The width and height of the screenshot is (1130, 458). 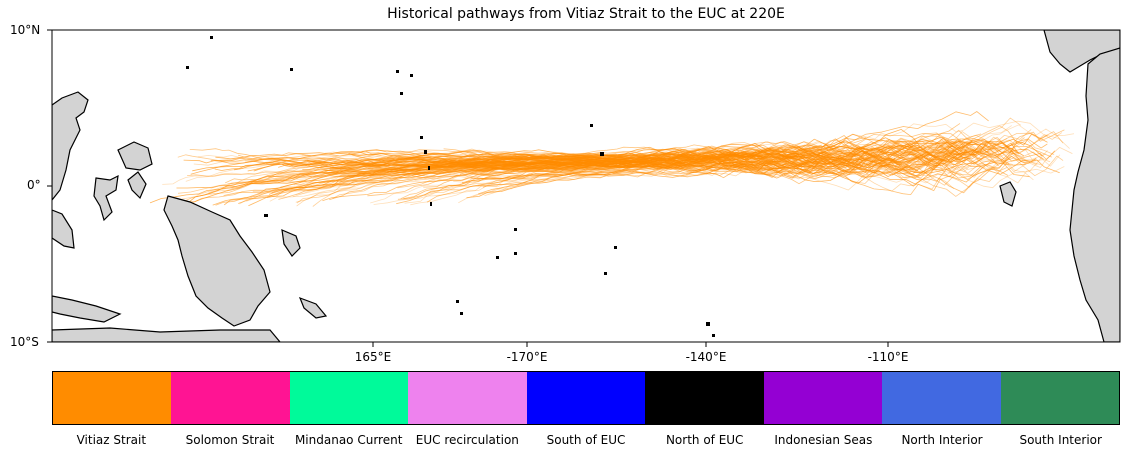 What do you see at coordinates (1081, 51) in the screenshot?
I see `land-central-america` at bounding box center [1081, 51].